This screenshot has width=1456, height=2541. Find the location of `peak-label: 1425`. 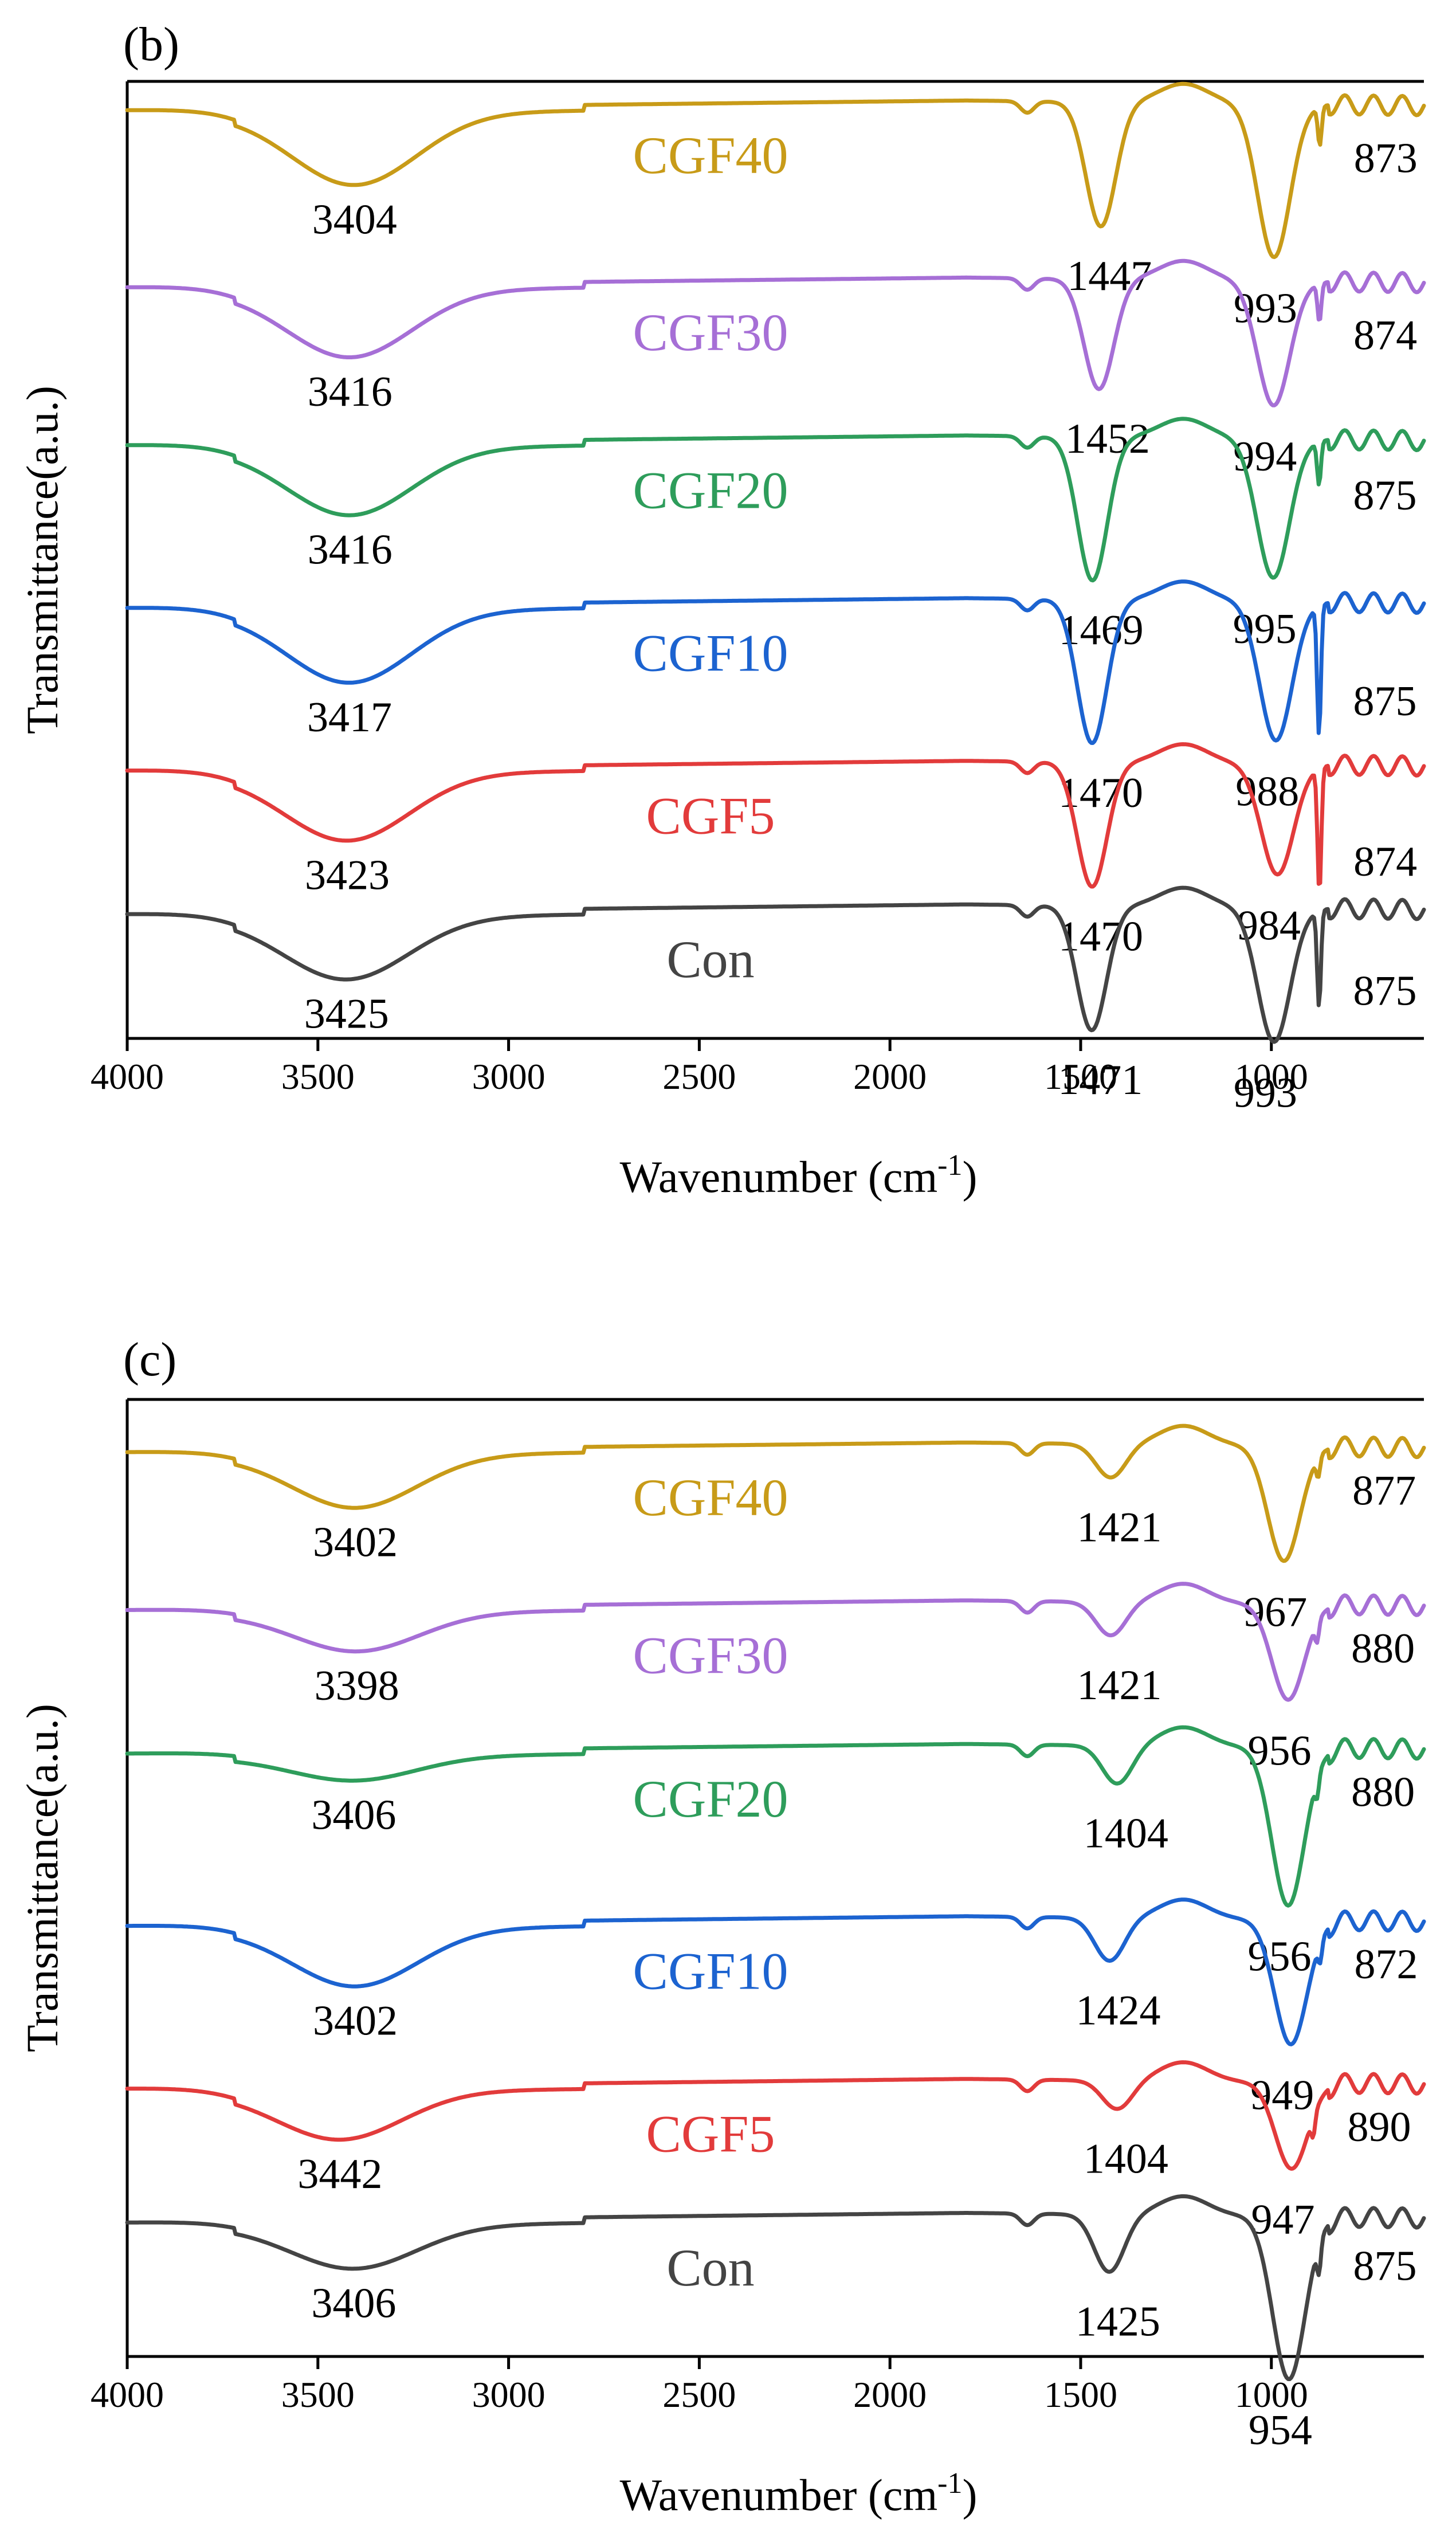

peak-label: 1425 is located at coordinates (1118, 2322).